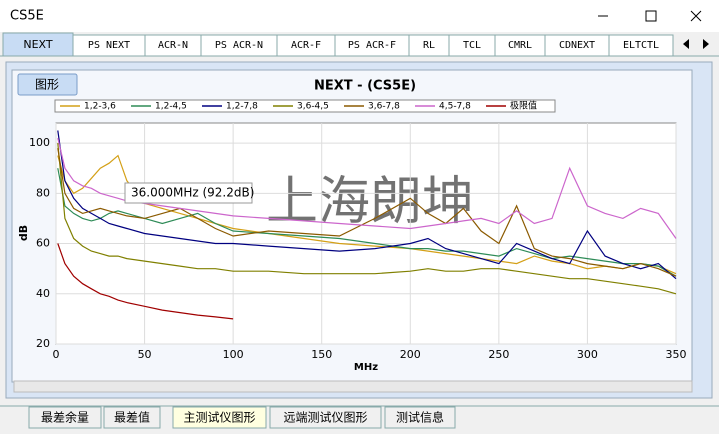  What do you see at coordinates (696, 44) in the screenshot?
I see `tab-scroll` at bounding box center [696, 44].